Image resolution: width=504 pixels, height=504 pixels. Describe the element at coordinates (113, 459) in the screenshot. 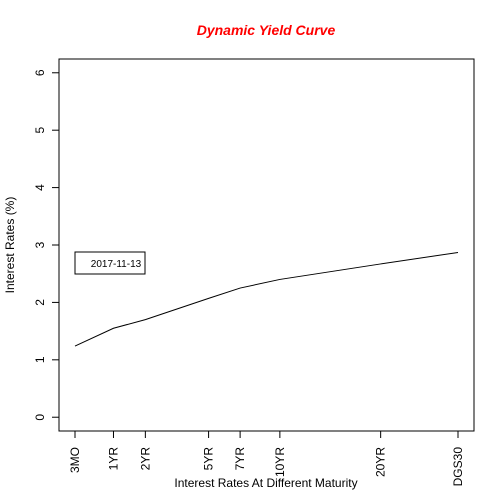

I see `x-tick-label-1YR: 1YR` at that location.